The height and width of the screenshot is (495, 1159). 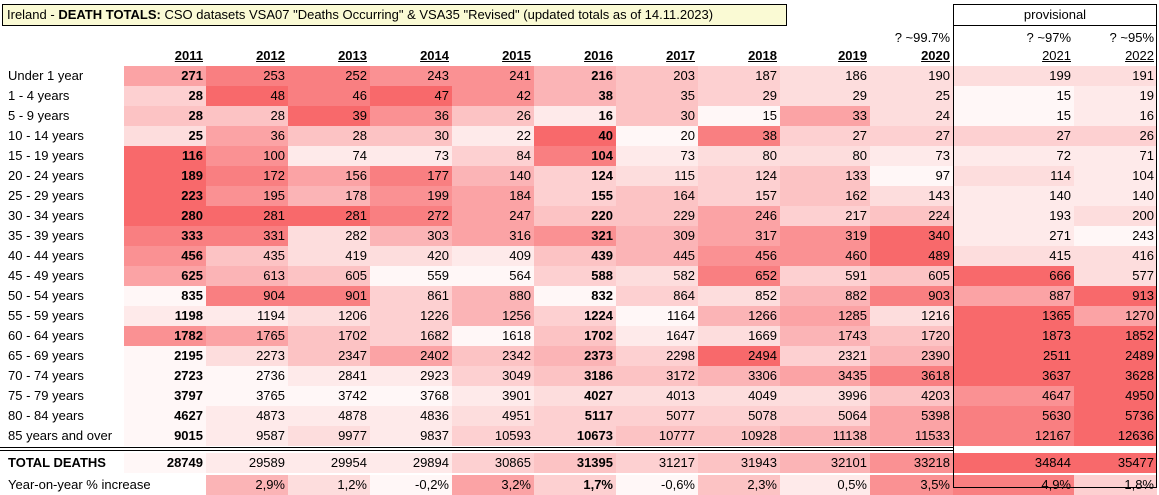 I want to click on death-count-cell: 252, so click(x=329, y=76).